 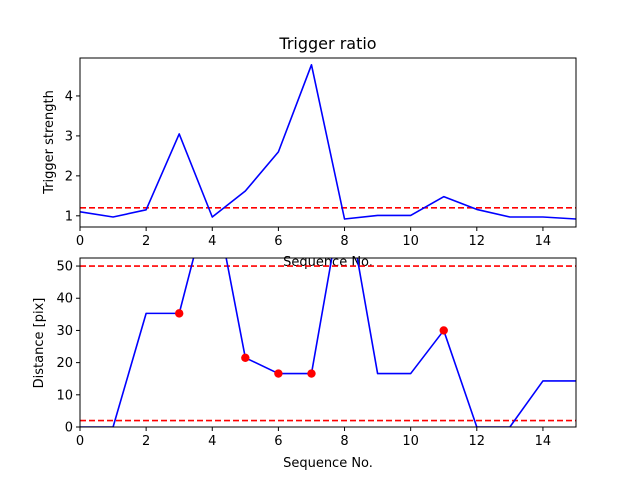 What do you see at coordinates (64, 395) in the screenshot?
I see `y-tick-label: 10` at bounding box center [64, 395].